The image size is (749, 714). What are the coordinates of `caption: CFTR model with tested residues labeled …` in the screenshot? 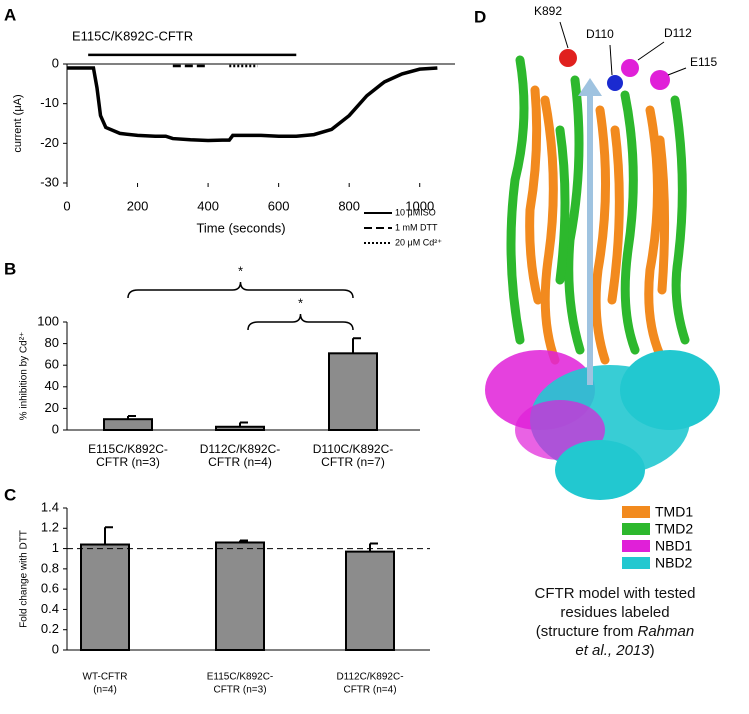 It's located at (615, 622).